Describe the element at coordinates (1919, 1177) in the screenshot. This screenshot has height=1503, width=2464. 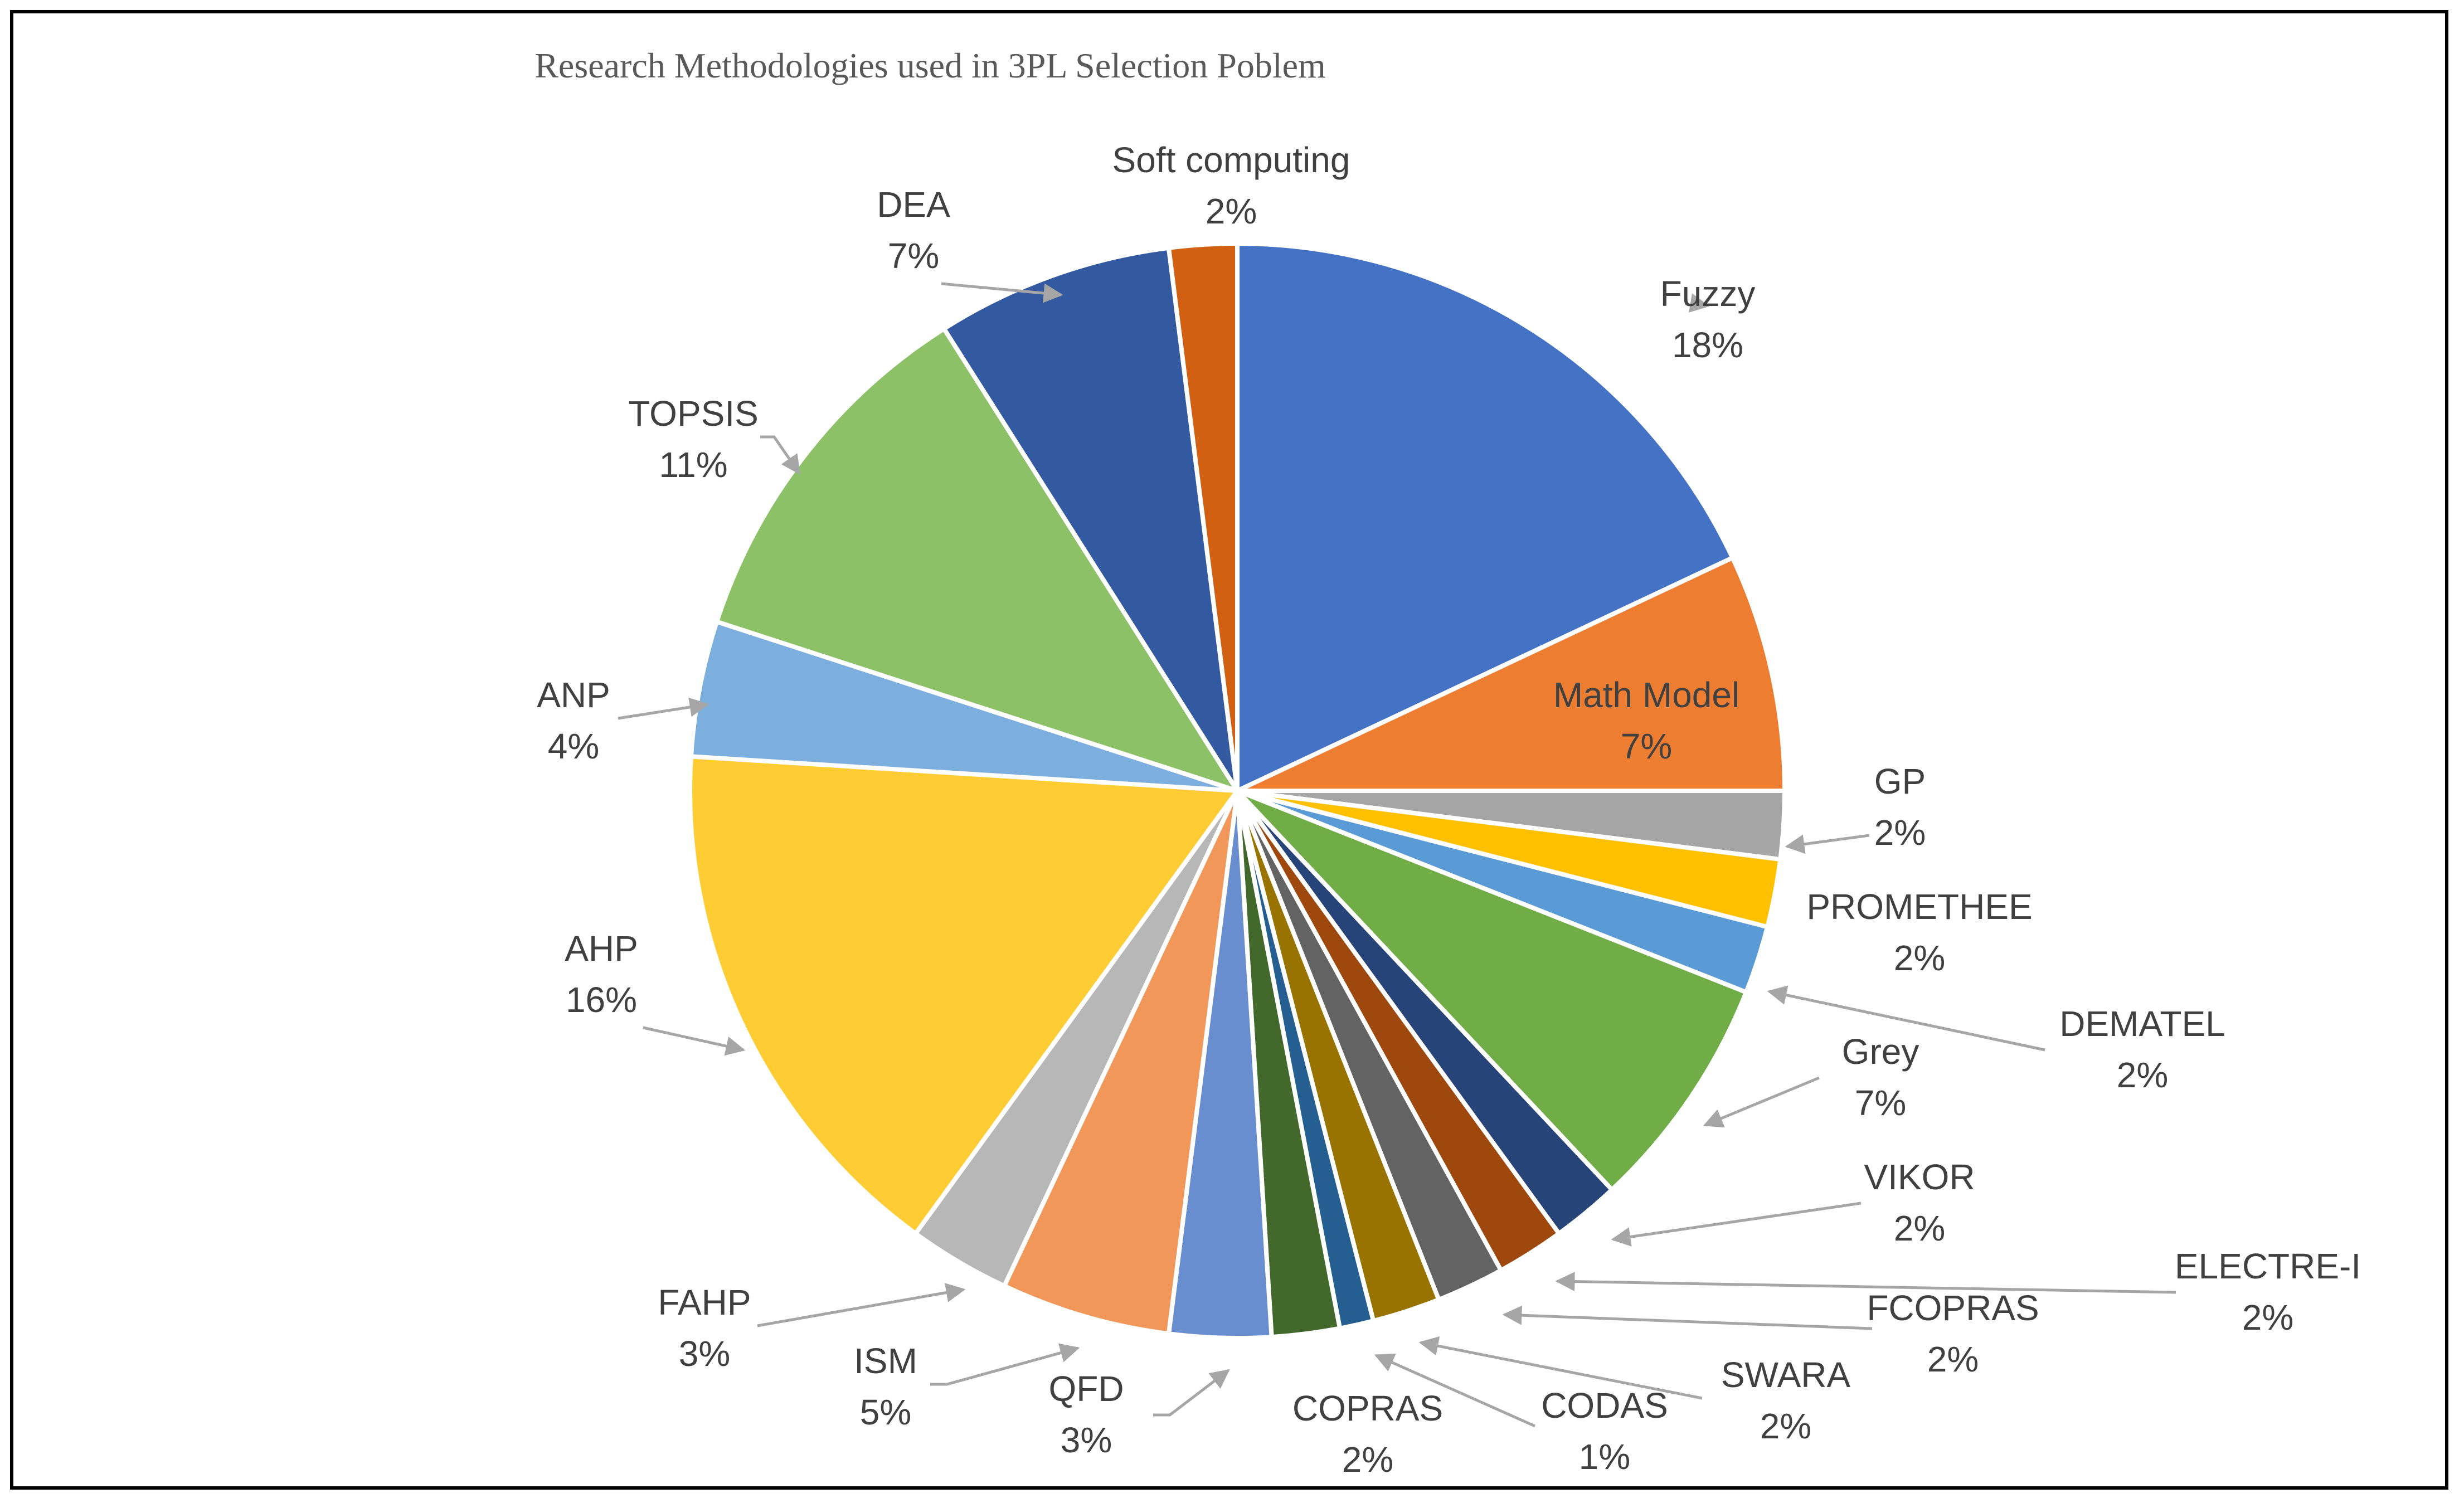
I see `slice-label-vikor: VIKOR` at that location.